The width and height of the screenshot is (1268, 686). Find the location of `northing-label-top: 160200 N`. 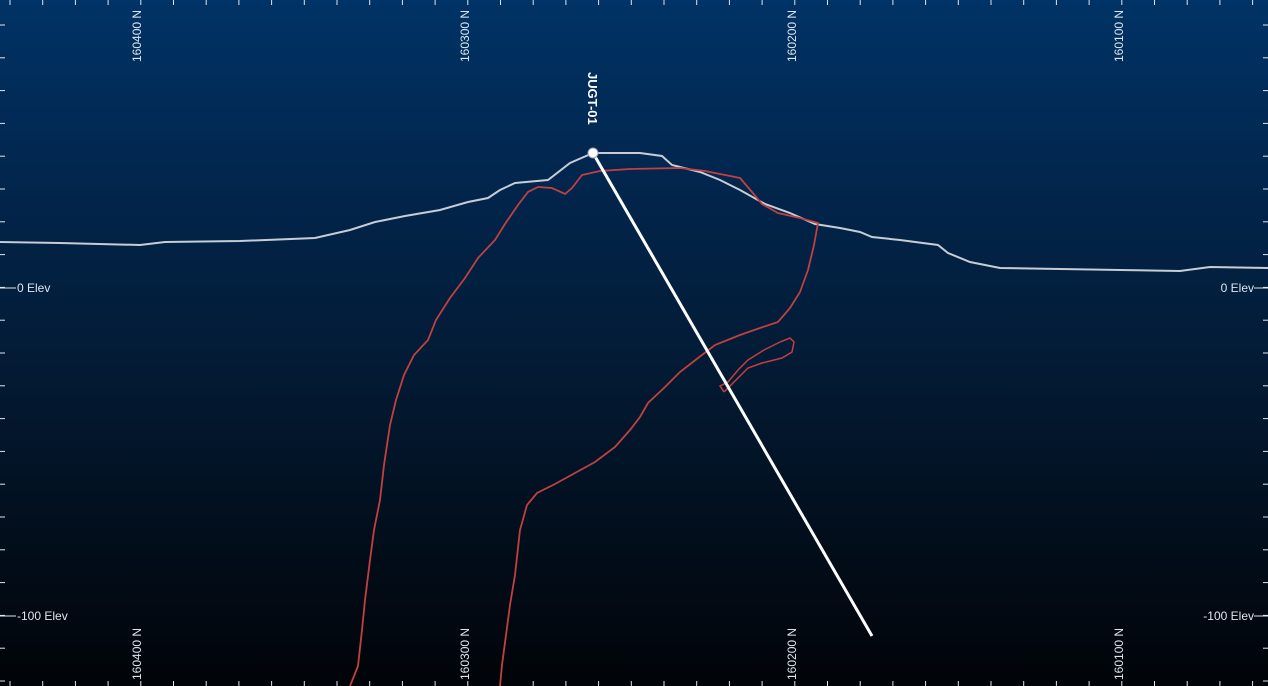

northing-label-top: 160200 N is located at coordinates (792, 36).